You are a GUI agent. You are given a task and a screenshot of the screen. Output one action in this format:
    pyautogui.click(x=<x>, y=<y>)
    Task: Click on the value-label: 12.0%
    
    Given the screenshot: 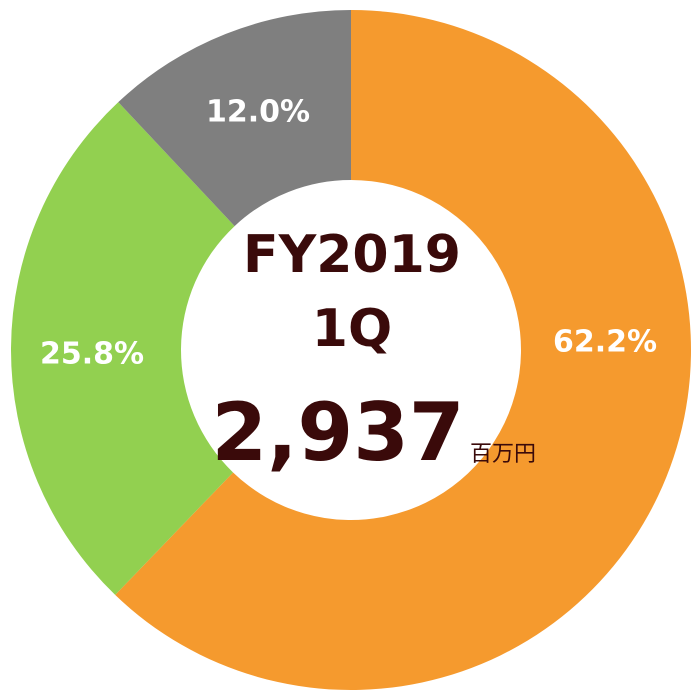 What is the action you would take?
    pyautogui.click(x=258, y=112)
    